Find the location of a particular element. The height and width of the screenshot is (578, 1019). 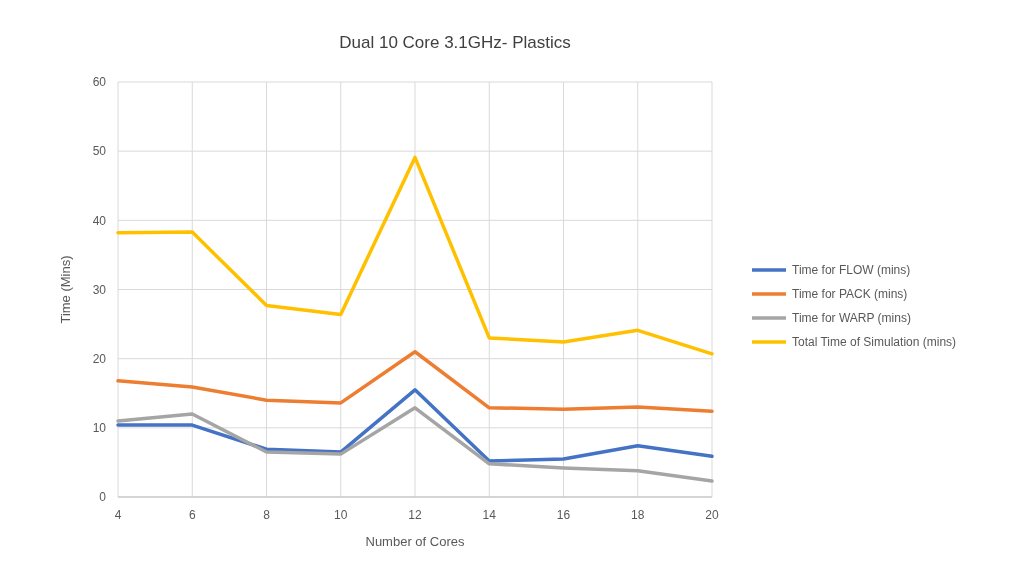

x-tick-label: 16 is located at coordinates (563, 515).